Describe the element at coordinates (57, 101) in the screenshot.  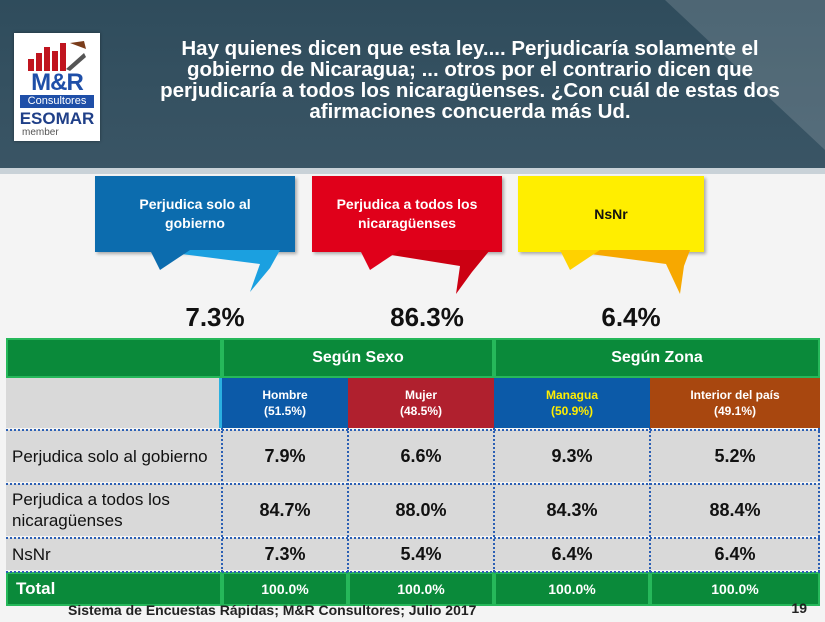
I see `logo-subtitle: Consultores` at that location.